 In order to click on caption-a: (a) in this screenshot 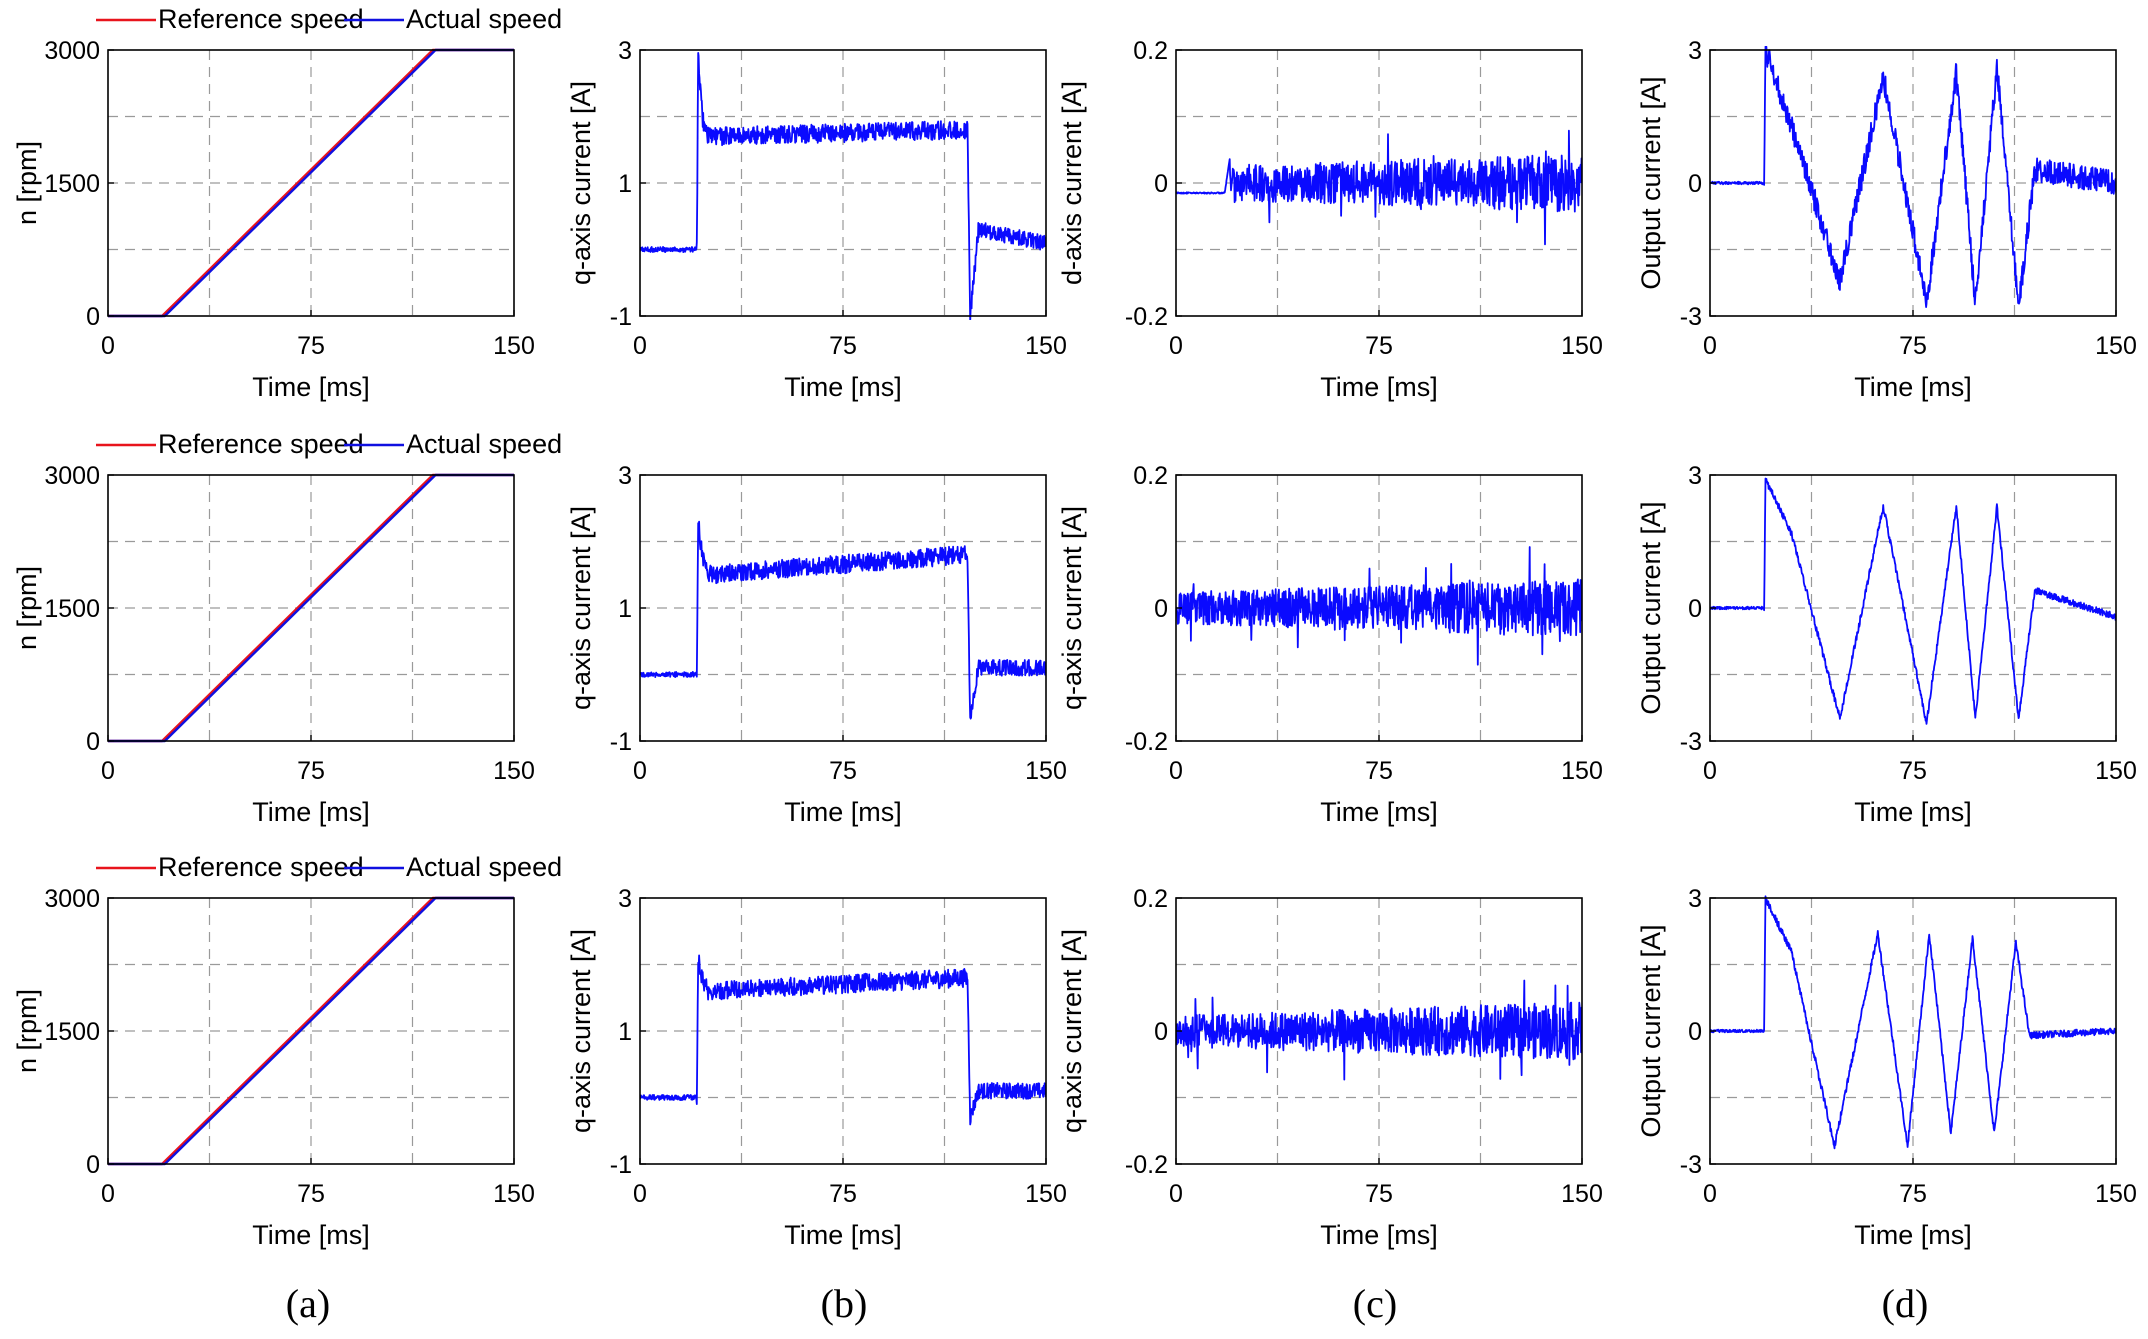, I will do `click(308, 1303)`.